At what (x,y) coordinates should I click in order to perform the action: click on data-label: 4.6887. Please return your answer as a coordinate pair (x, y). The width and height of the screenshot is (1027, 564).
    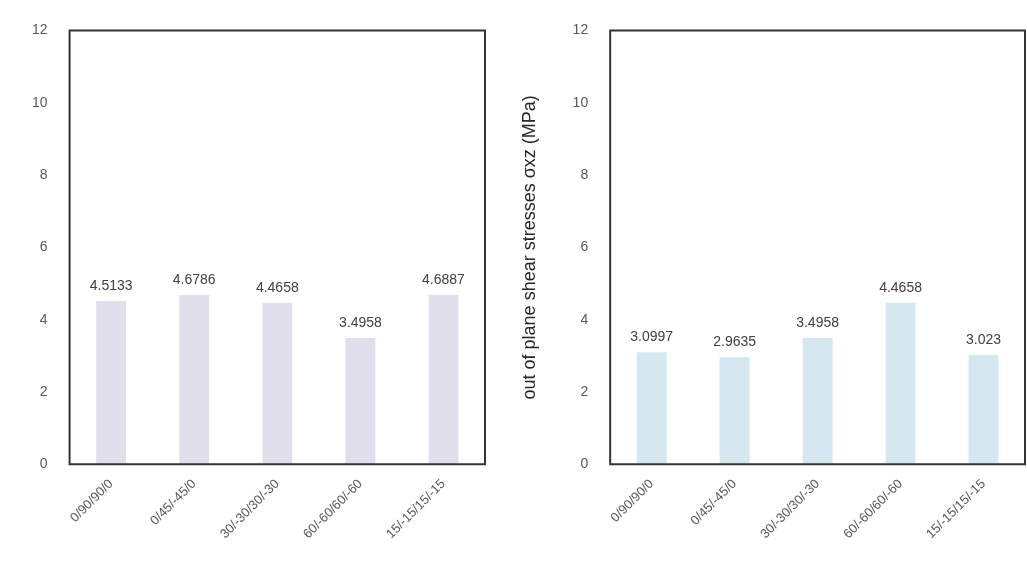
    Looking at the image, I should click on (444, 278).